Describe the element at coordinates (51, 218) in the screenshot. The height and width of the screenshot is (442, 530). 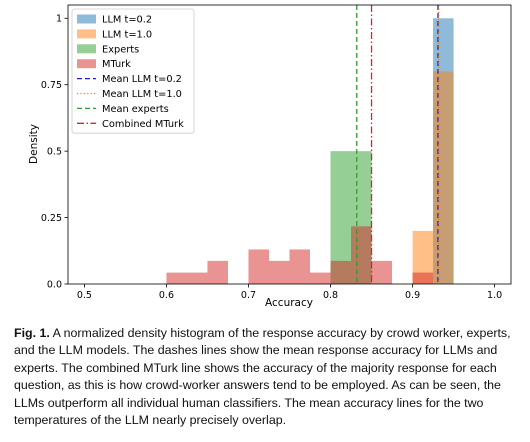
I see `y-tick-label: 0.25` at that location.